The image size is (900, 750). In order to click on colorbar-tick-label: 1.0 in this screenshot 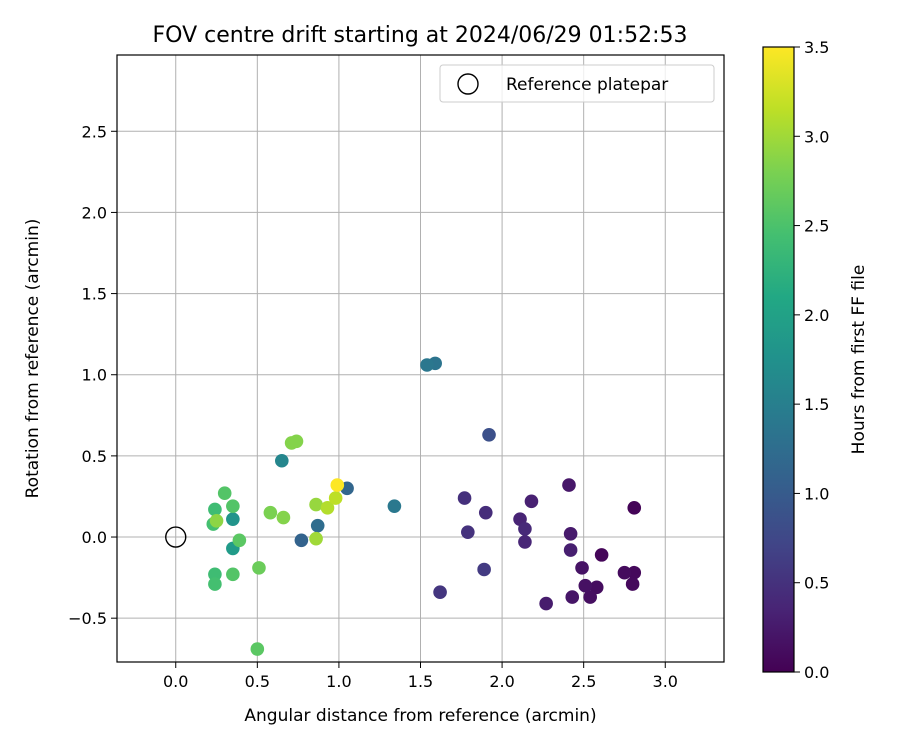, I will do `click(816, 493)`.